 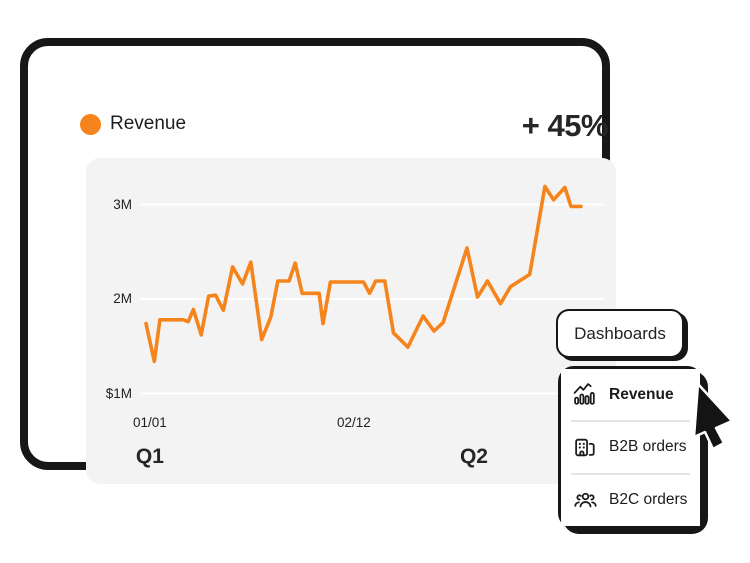 What do you see at coordinates (473, 456) in the screenshot?
I see `quarter-label: Q2` at bounding box center [473, 456].